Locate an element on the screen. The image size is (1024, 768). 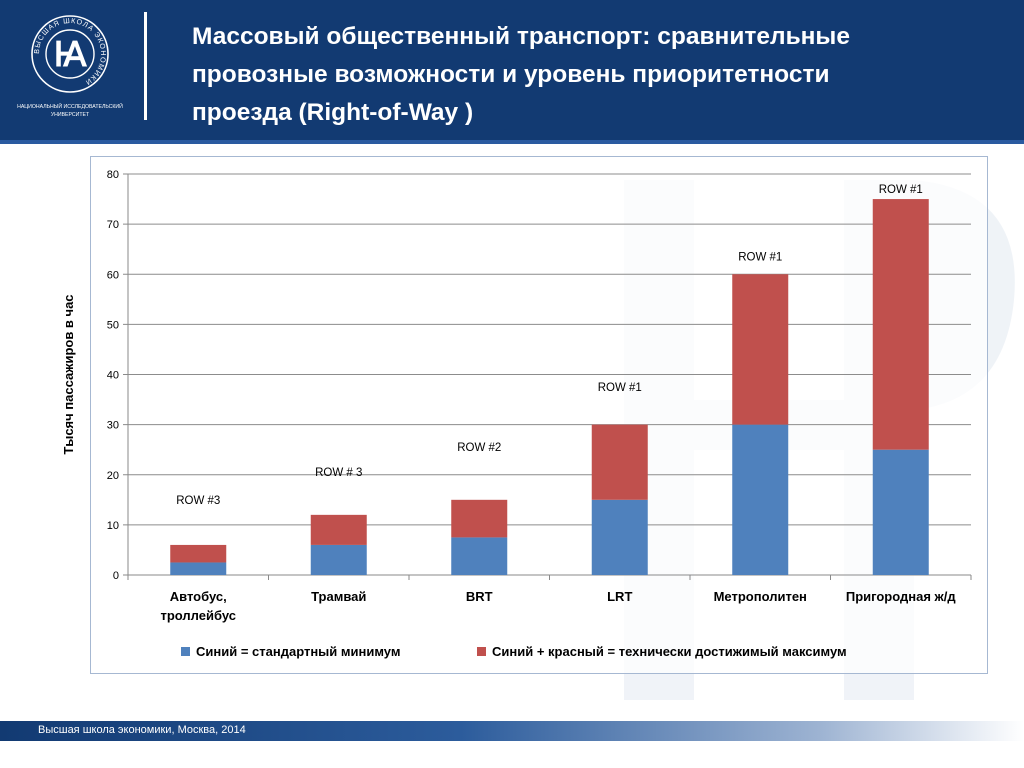
logo-caption-line2: УНИВЕРСИТЕТ is located at coordinates (70, 115).